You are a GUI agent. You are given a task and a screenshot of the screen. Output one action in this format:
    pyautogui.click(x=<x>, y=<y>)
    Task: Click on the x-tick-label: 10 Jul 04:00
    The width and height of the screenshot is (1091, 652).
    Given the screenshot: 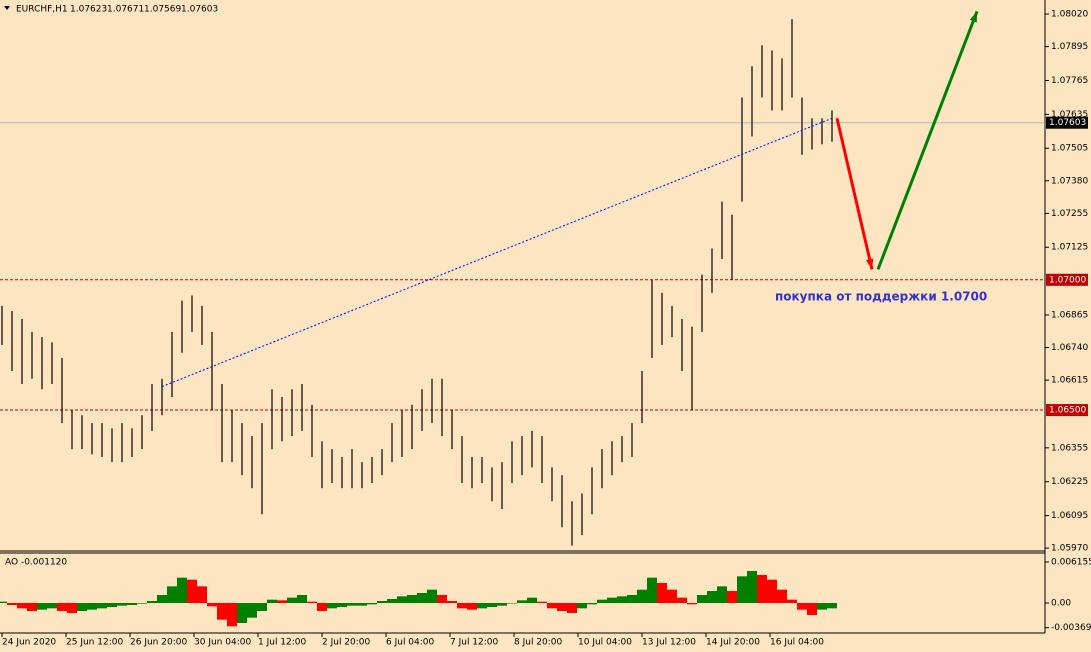 What is the action you would take?
    pyautogui.click(x=605, y=643)
    